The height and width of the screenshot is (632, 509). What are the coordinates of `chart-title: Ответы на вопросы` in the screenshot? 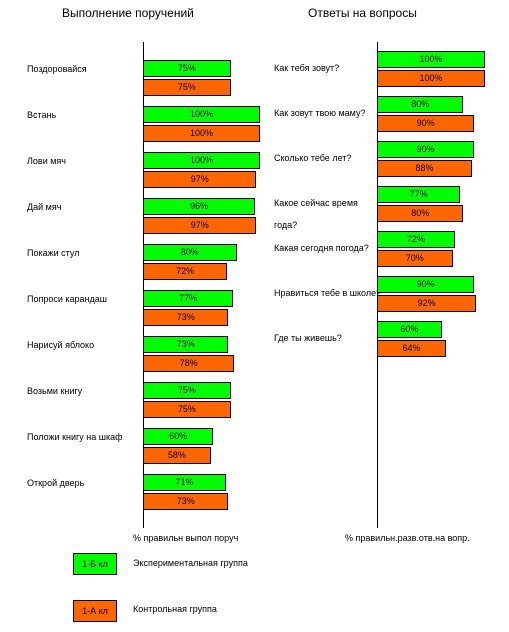 It's located at (362, 13).